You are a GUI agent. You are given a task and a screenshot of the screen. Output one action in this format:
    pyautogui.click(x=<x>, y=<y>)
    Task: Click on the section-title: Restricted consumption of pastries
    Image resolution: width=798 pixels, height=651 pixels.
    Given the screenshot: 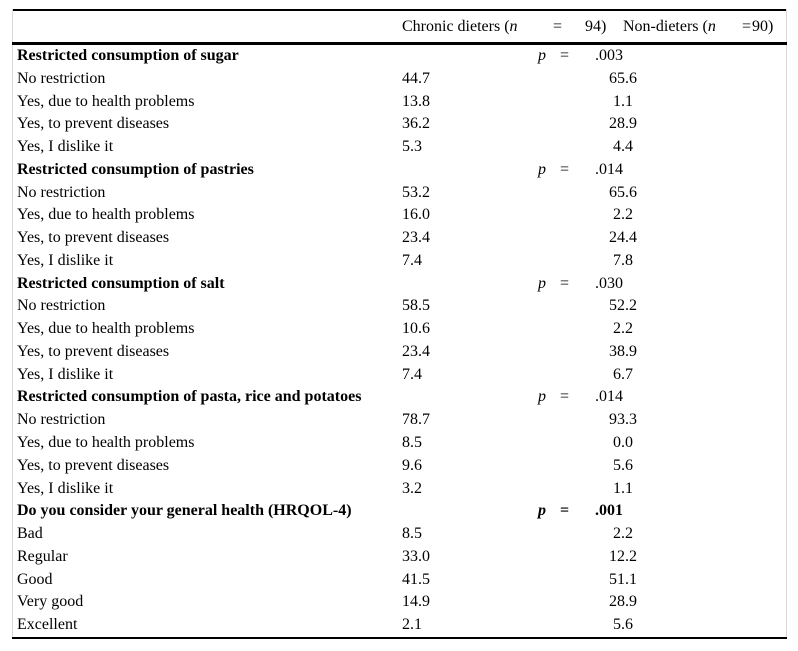 What is the action you would take?
    pyautogui.click(x=135, y=169)
    